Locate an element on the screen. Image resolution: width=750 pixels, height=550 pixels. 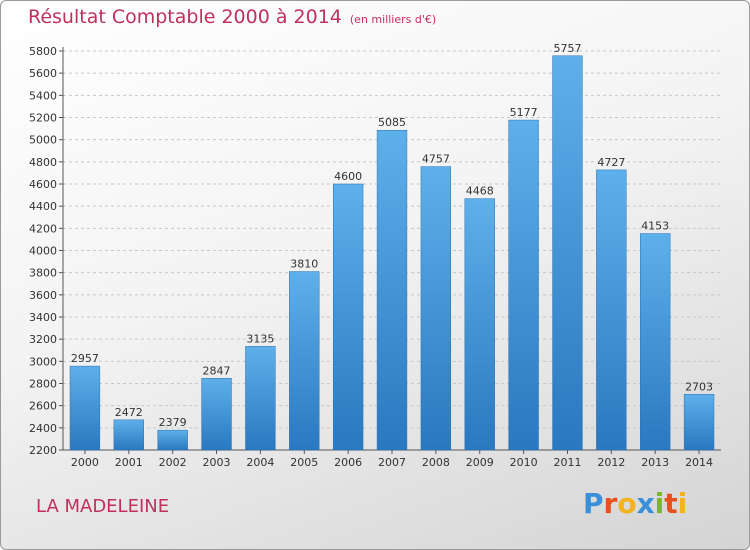
y-tick-label: 3400 is located at coordinates (43, 317).